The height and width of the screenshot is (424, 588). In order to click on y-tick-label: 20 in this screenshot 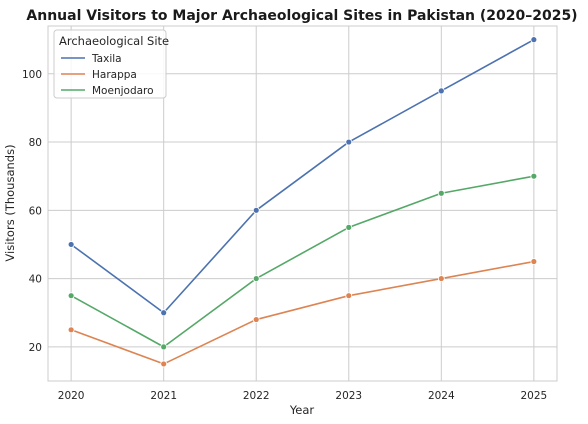, I will do `click(35, 348)`.